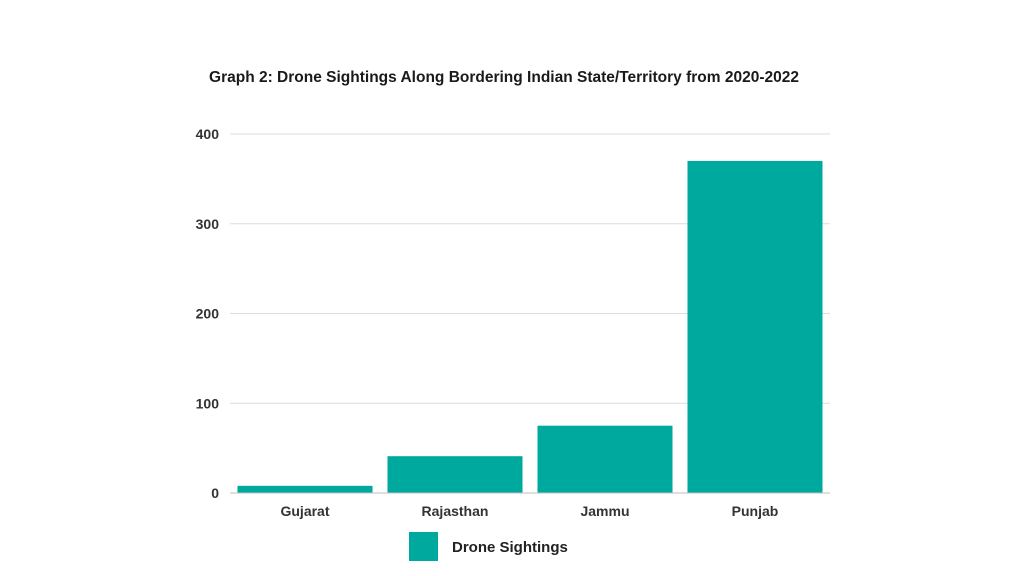  I want to click on x-tick-label-jammu: Jammu, so click(604, 511).